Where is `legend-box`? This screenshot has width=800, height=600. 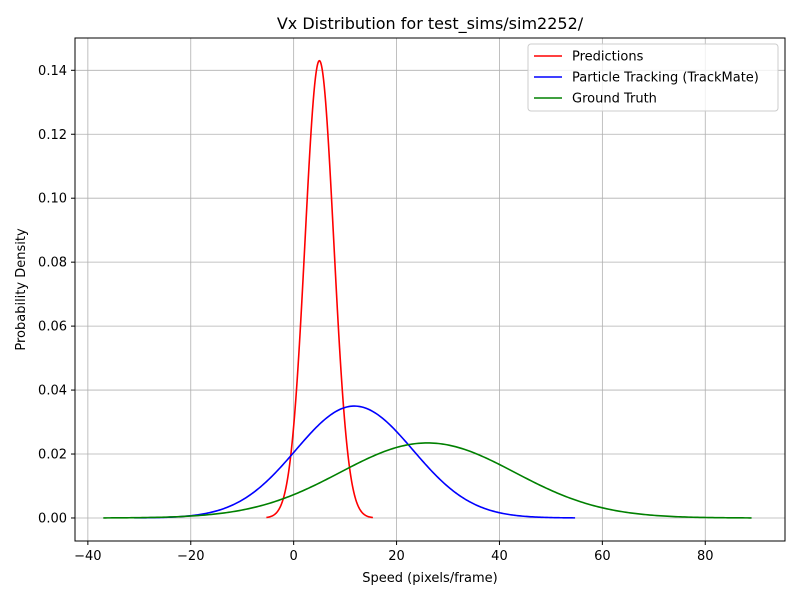
legend-box is located at coordinates (653, 77).